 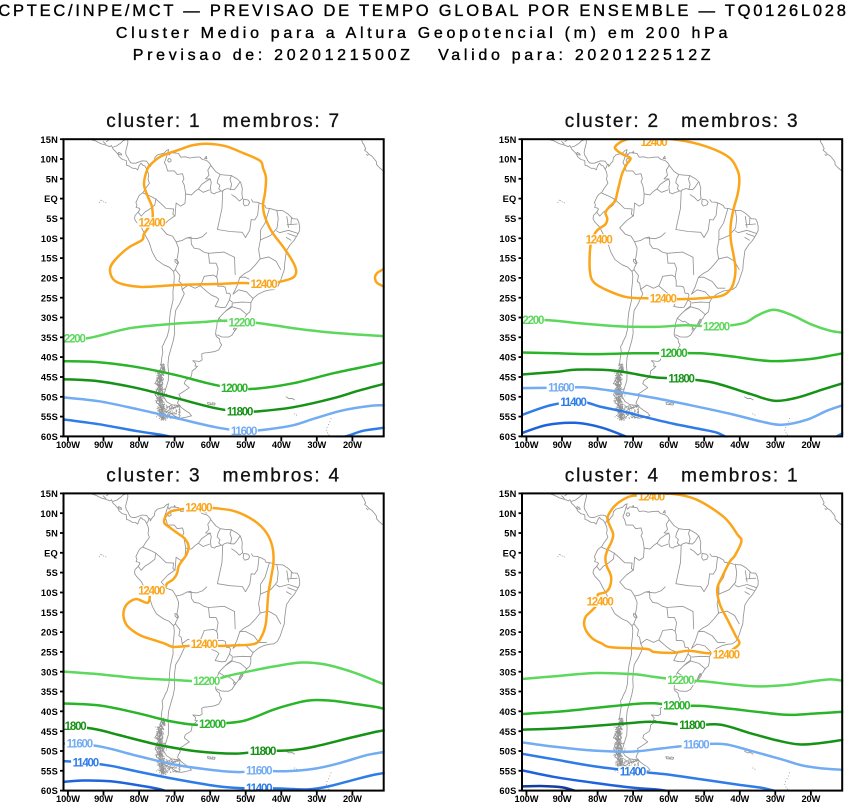 What do you see at coordinates (682, 121) in the screenshot?
I see `svg-text: cluster: 2 membros: 3` at bounding box center [682, 121].